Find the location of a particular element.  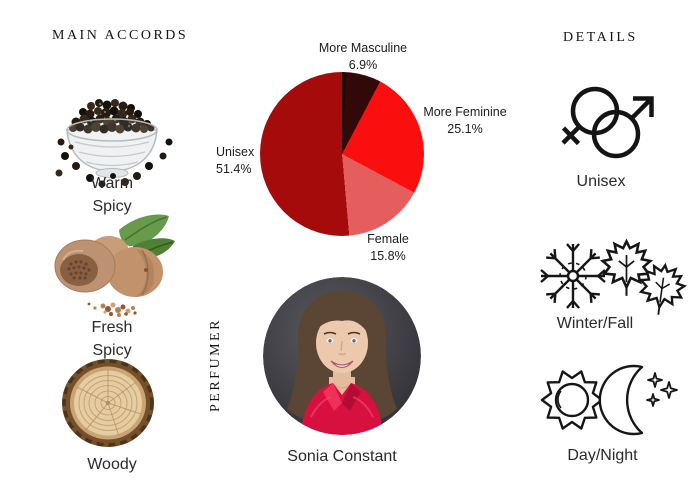

perfumer-header: PERFUMER is located at coordinates (215, 365).